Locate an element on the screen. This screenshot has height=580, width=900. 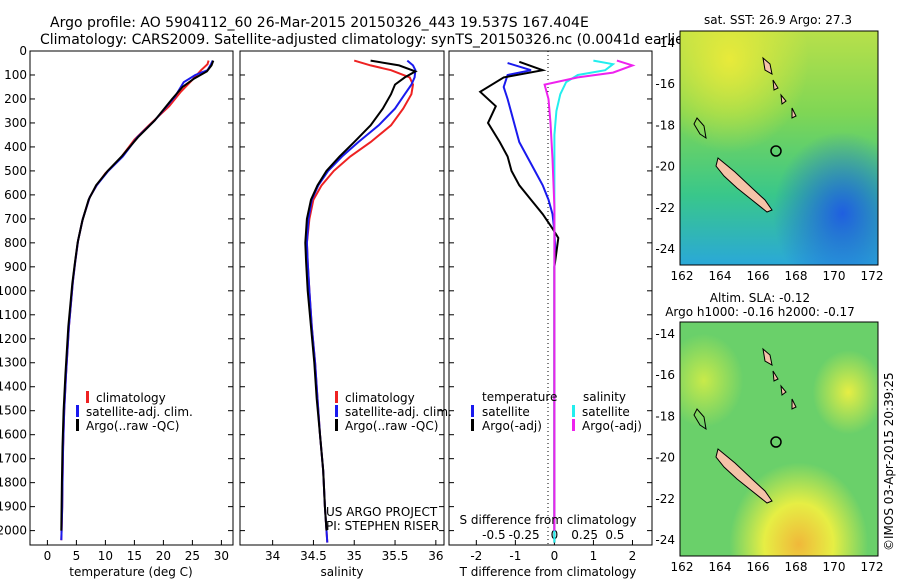
depth-tick-label: 900 is located at coordinates (15, 267).